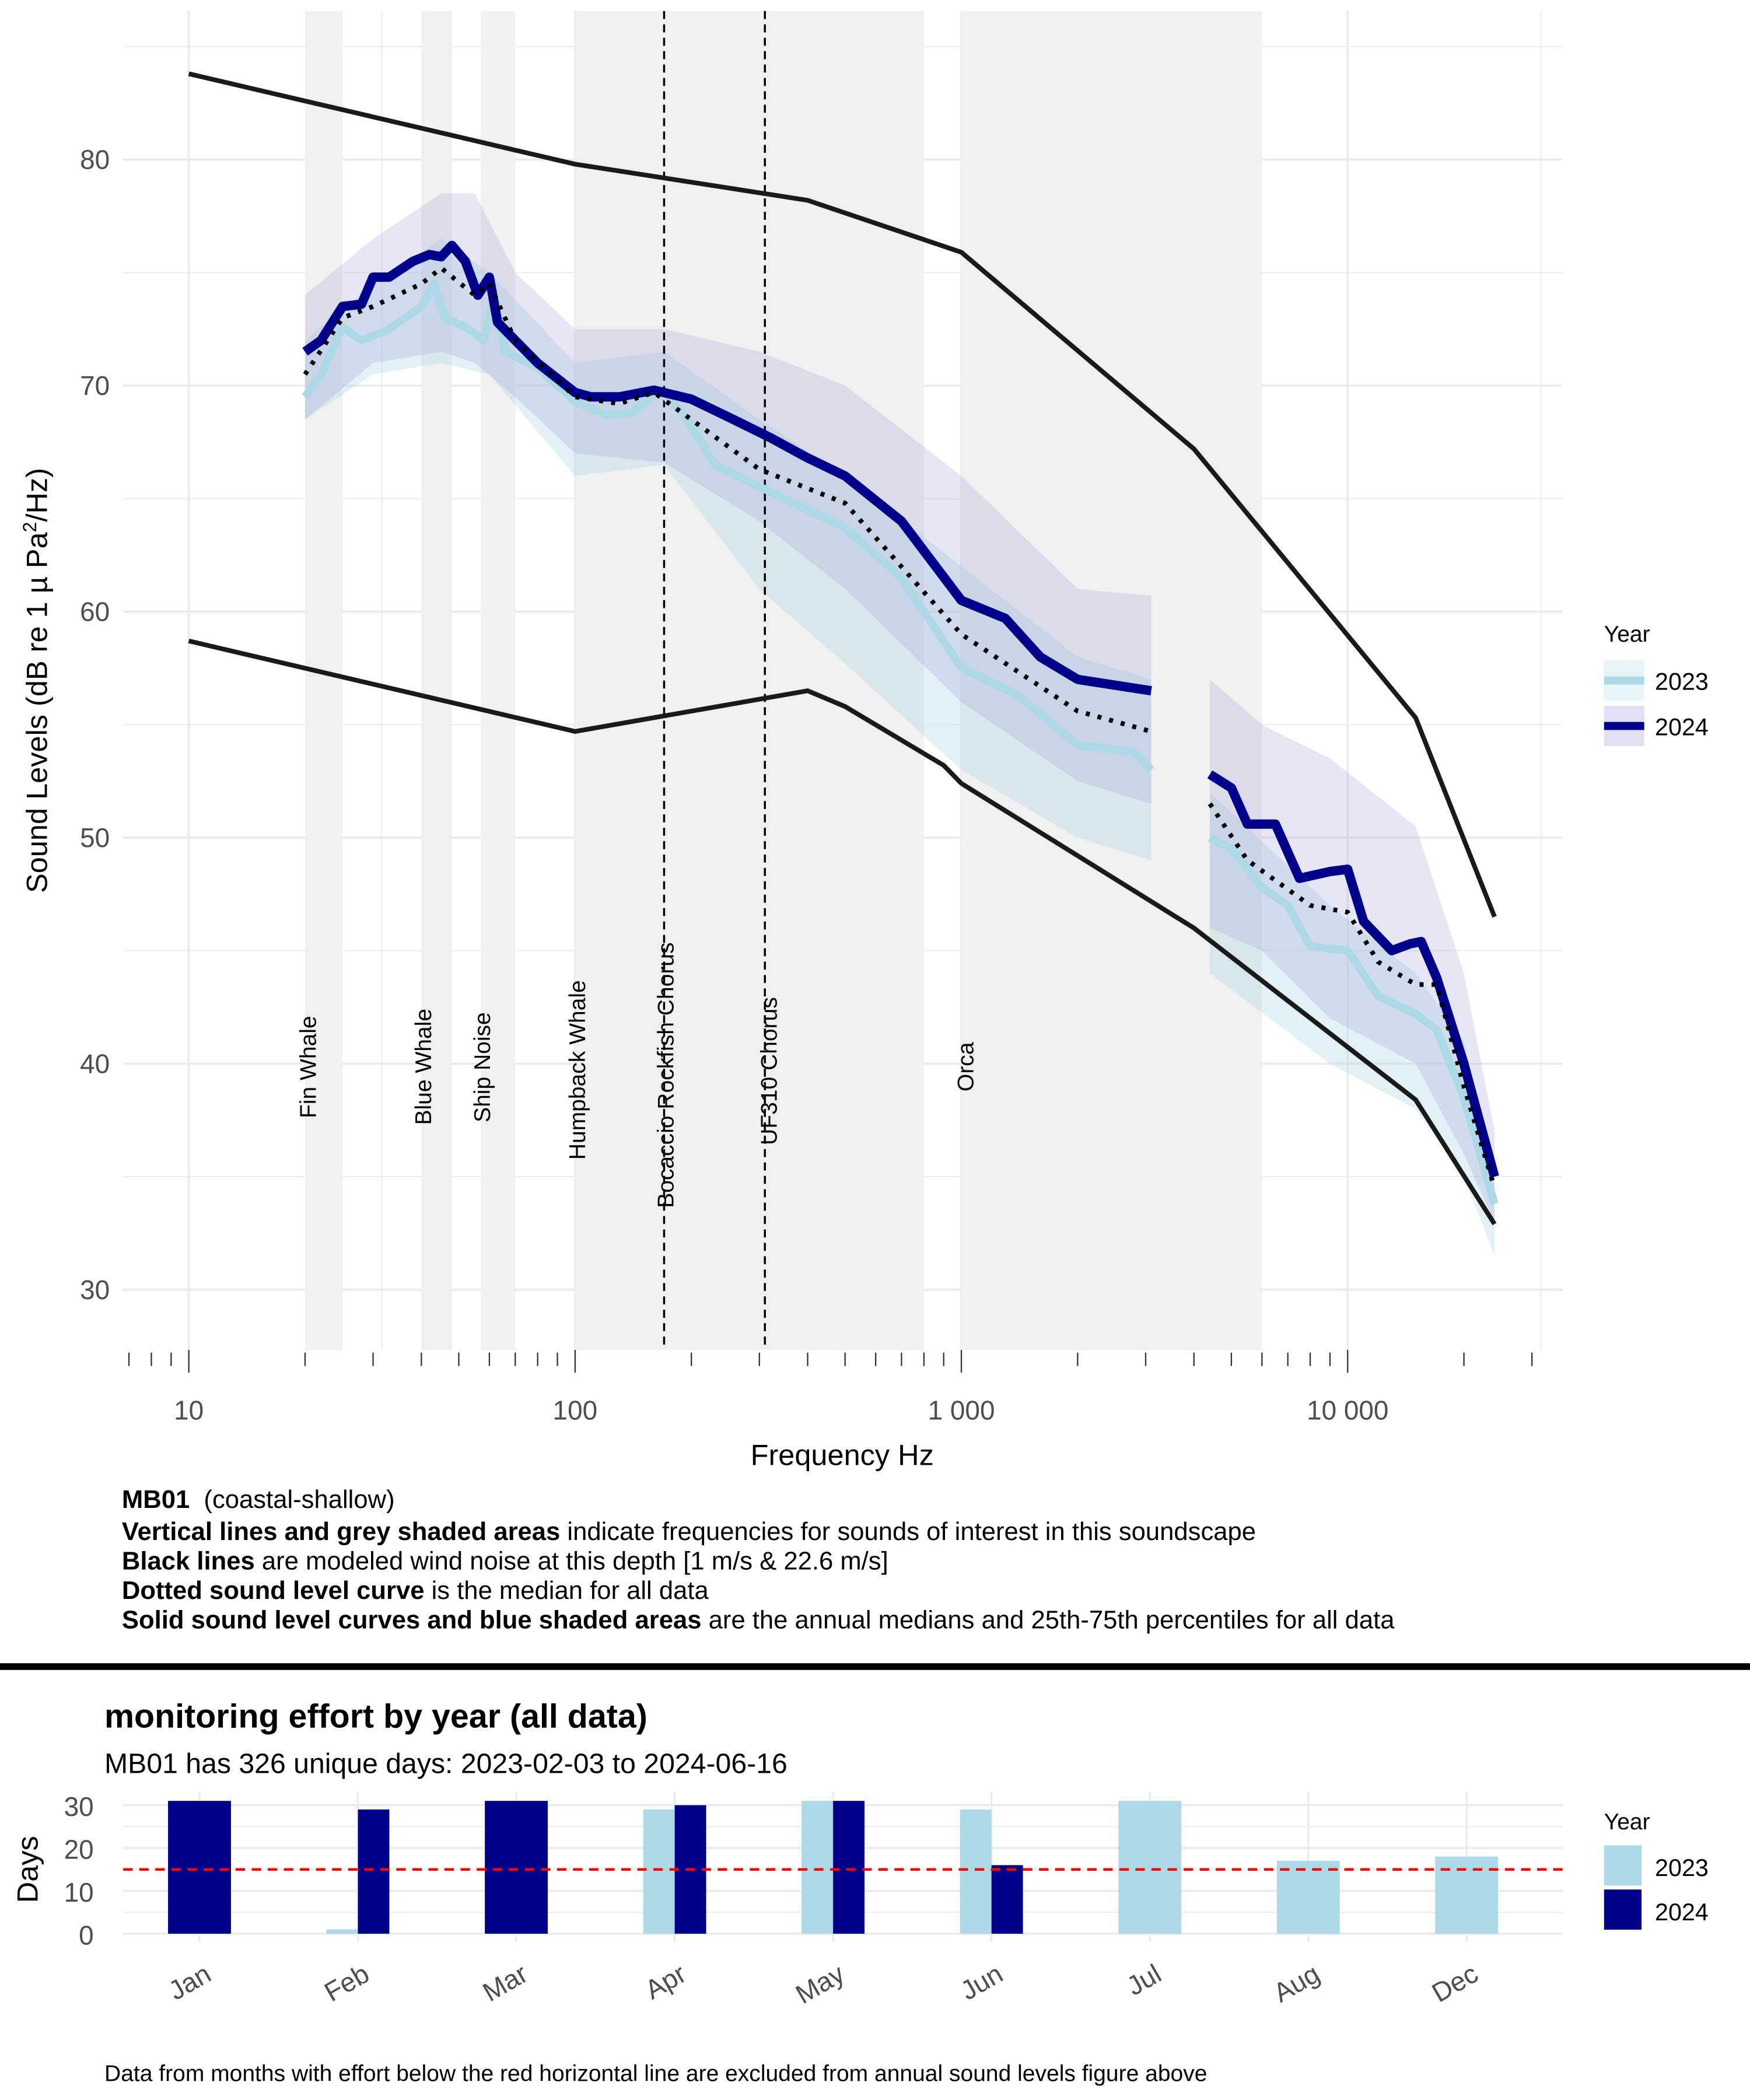 This screenshot has width=1750, height=2100. I want to click on bar-2024-Mar, so click(516, 1867).